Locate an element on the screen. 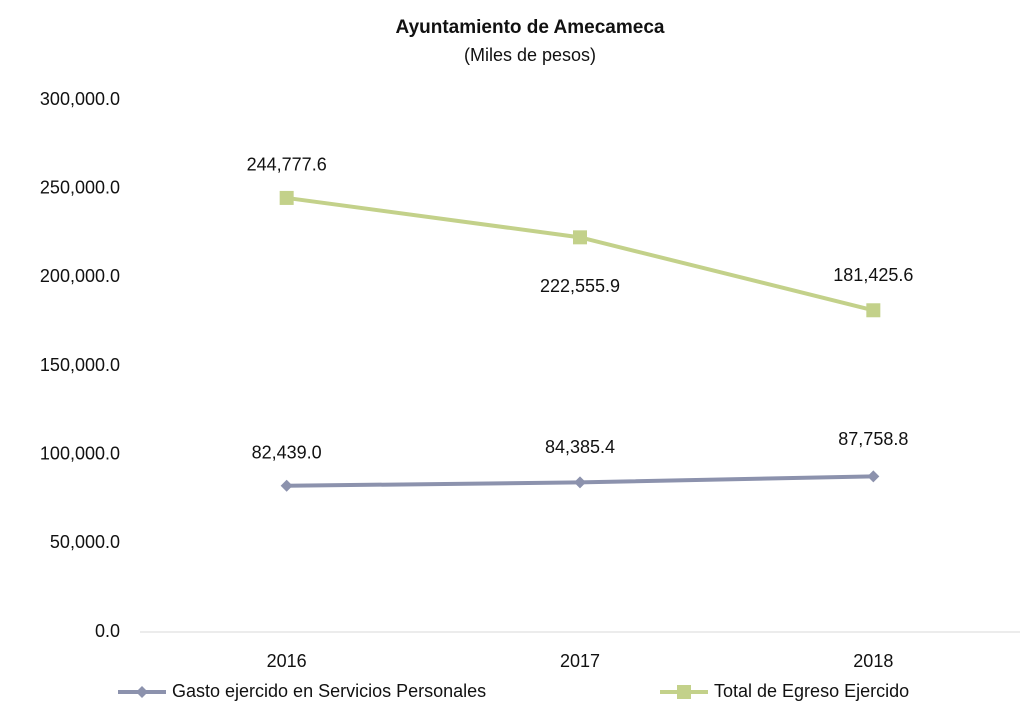 This screenshot has height=712, width=1020. chart-title: Ayuntamiento de Amecameca is located at coordinates (530, 27).